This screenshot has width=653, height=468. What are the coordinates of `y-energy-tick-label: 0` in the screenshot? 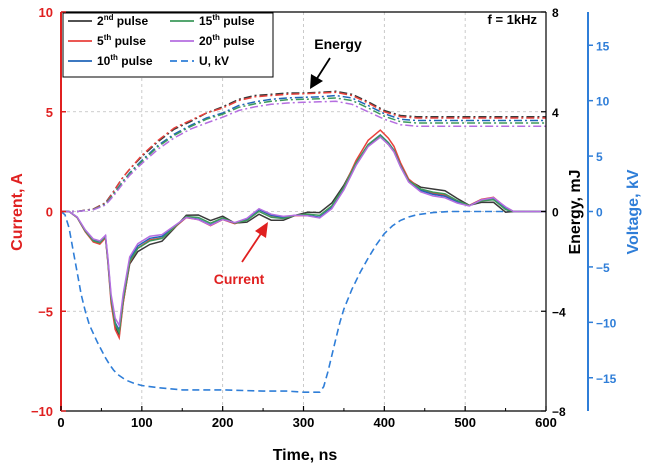 It's located at (555, 213).